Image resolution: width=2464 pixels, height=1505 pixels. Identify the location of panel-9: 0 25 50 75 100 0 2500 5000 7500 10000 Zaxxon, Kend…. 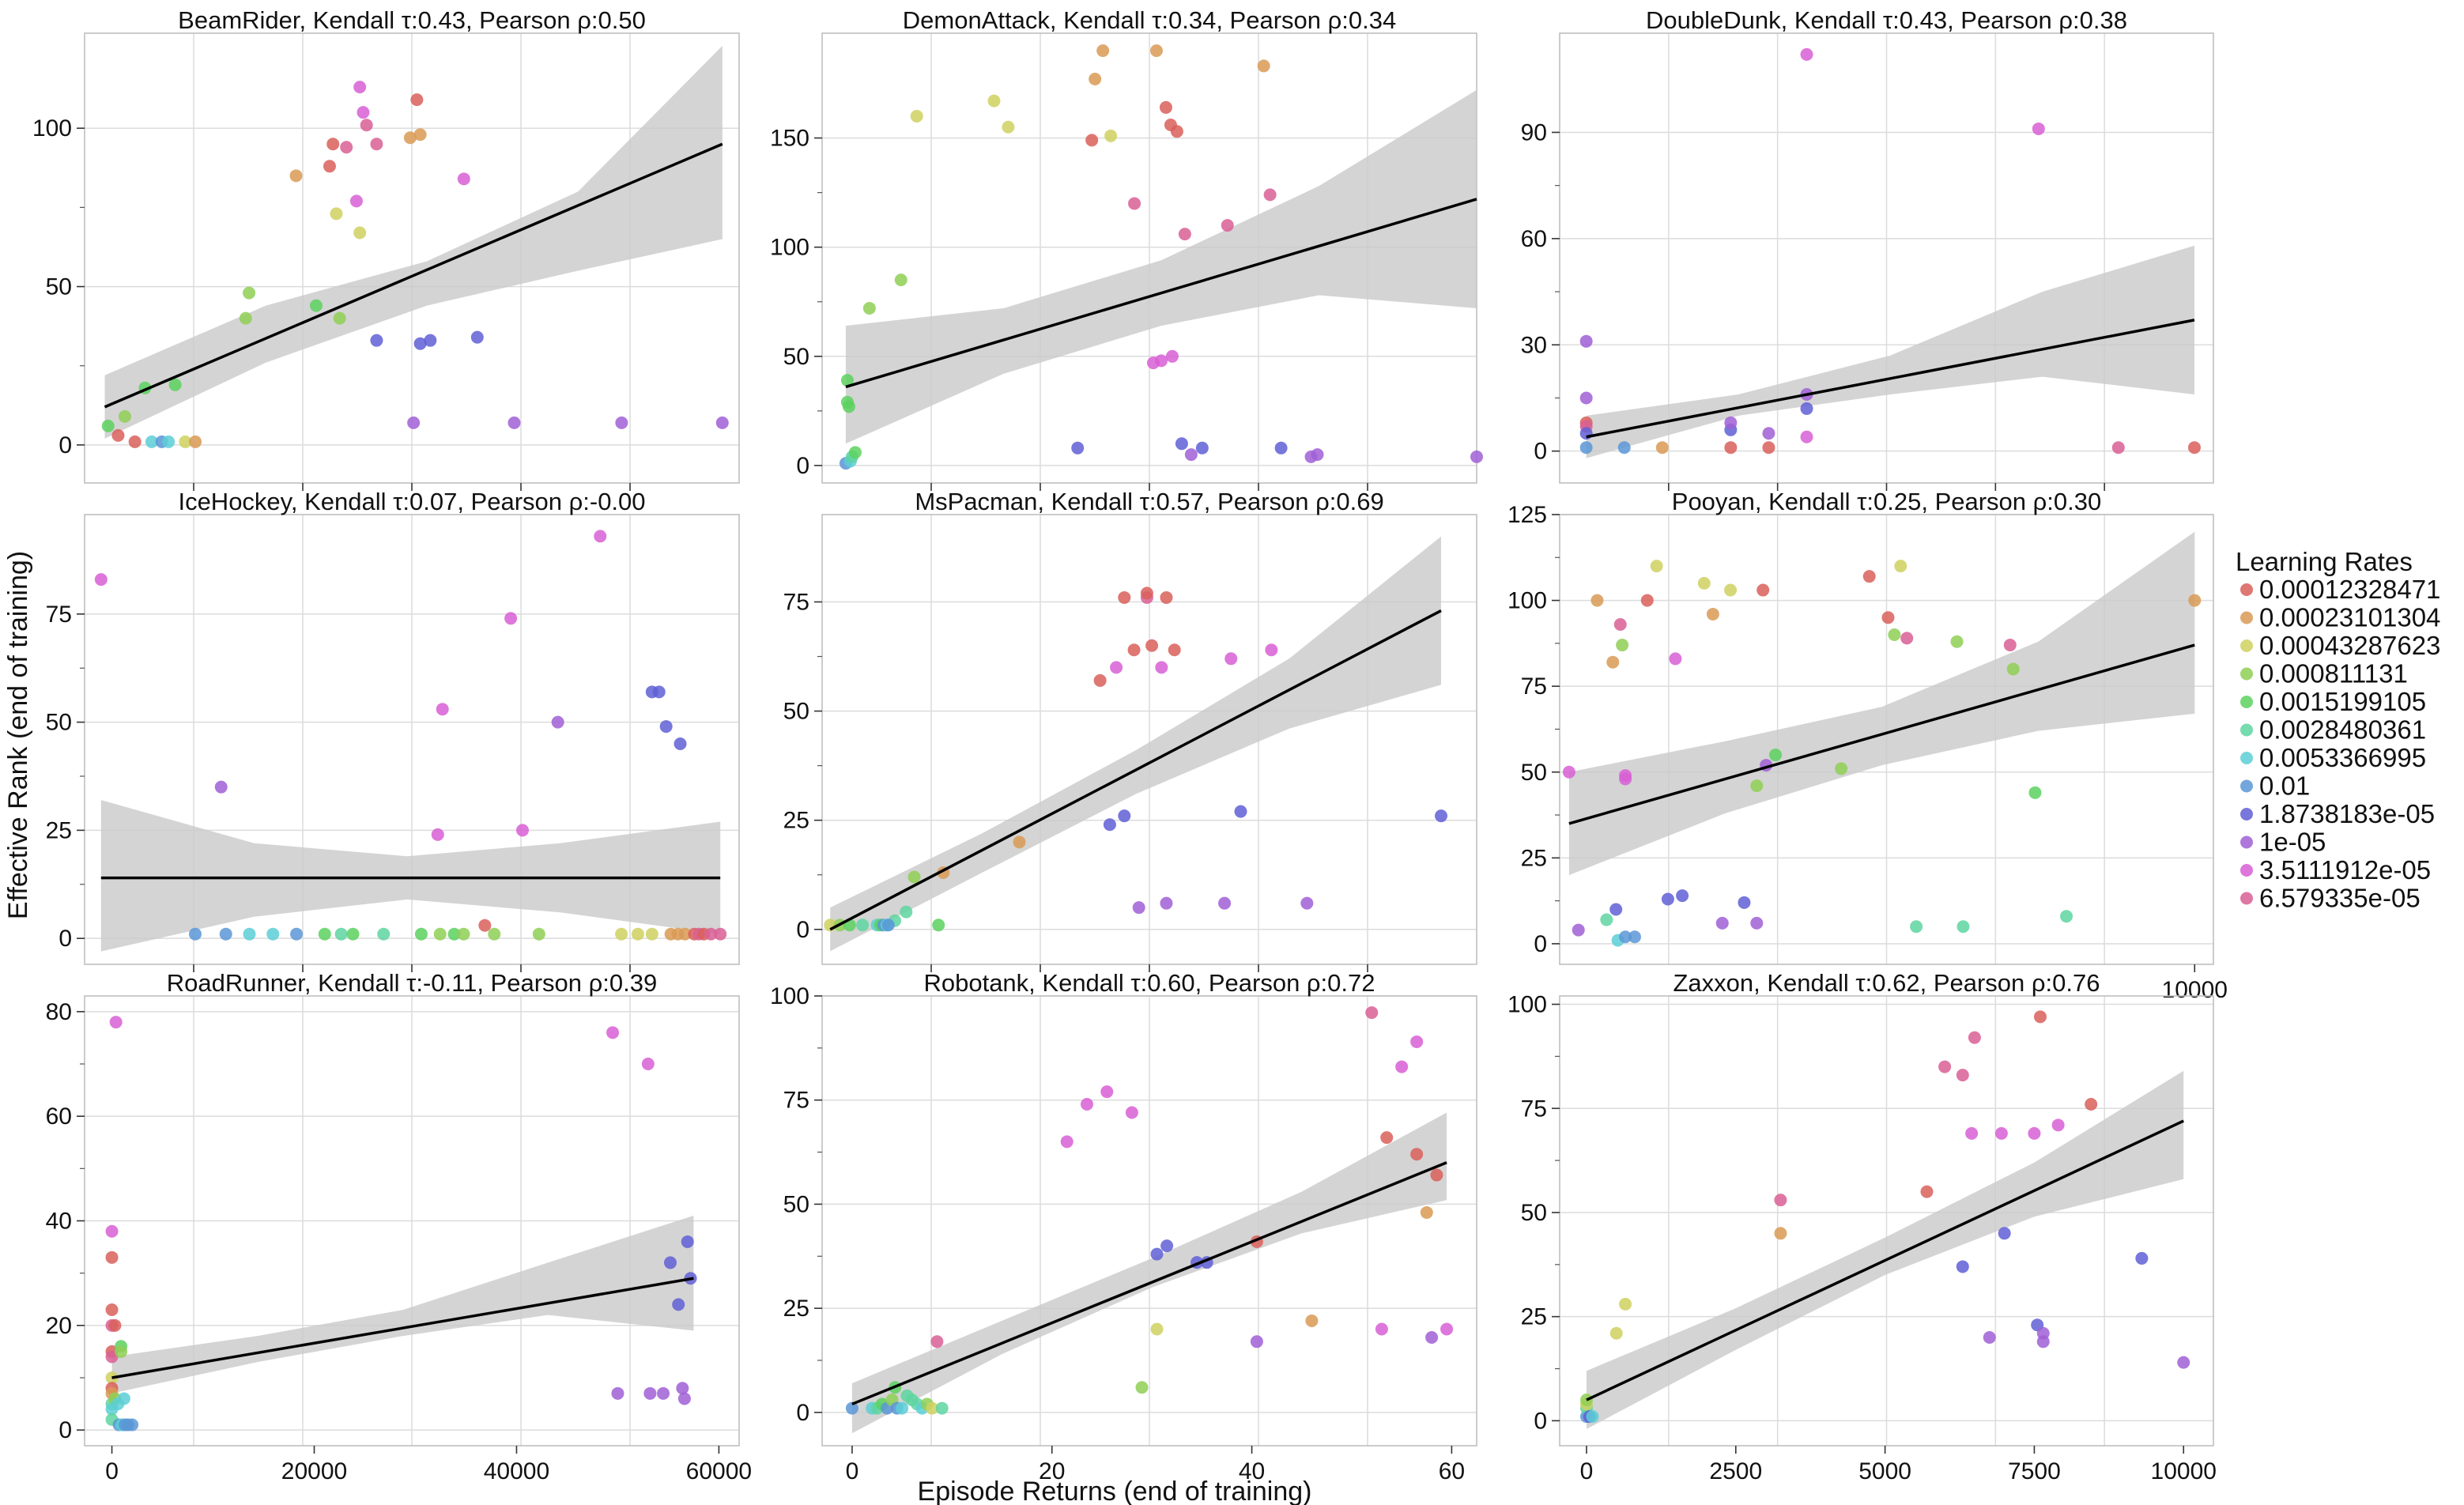
(1862, 1226).